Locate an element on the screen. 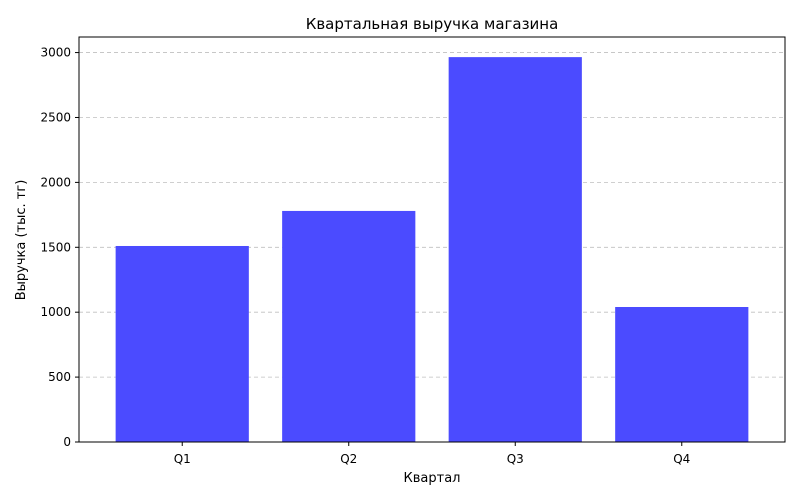 Image resolution: width=800 pixels, height=500 pixels. bar-q4 is located at coordinates (682, 374).